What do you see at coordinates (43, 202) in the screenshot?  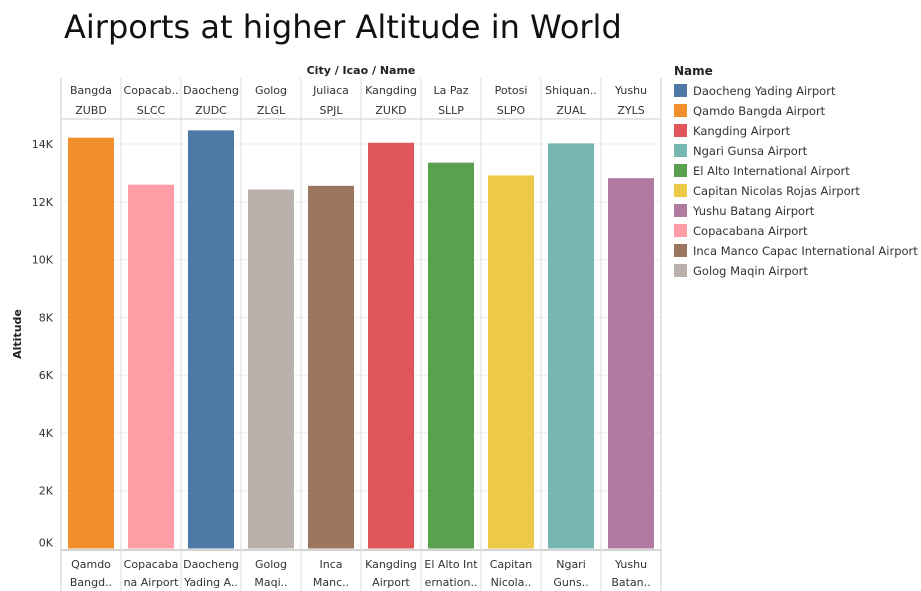 I see `y-tick-label: 12K` at bounding box center [43, 202].